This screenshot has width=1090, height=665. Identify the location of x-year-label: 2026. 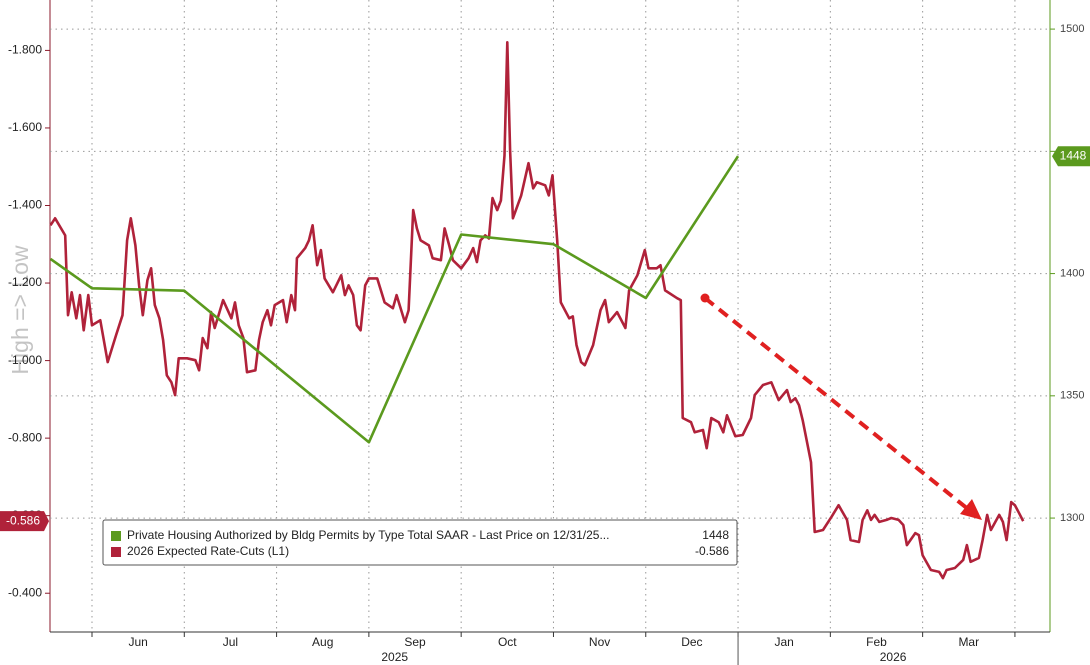
(893, 657).